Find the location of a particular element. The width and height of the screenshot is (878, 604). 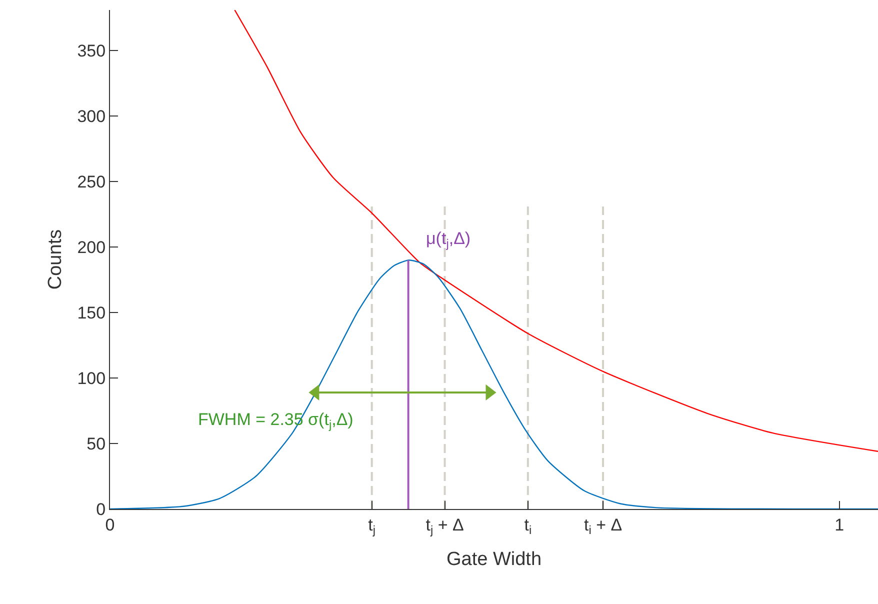

y-tick-label: 350 is located at coordinates (91, 51).